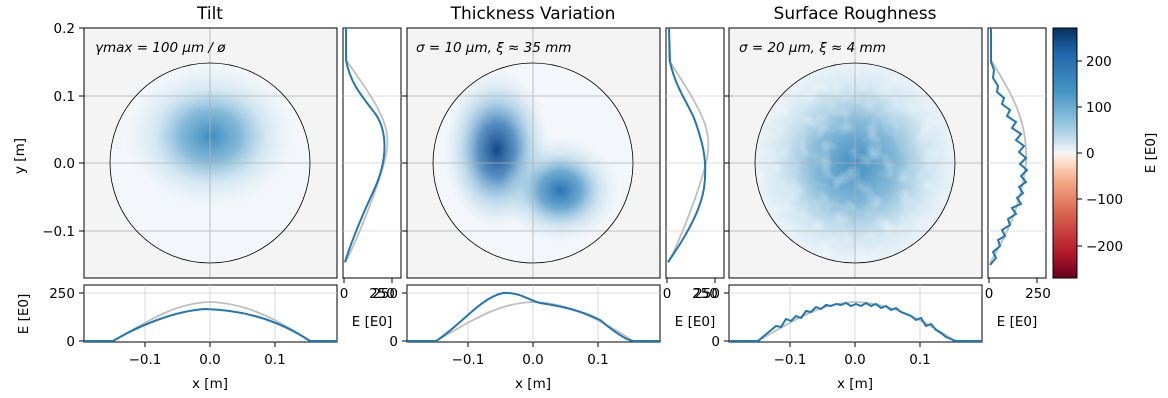 The width and height of the screenshot is (1168, 398). Describe the element at coordinates (58, 232) in the screenshot. I see `y-tick-label: −0.1` at that location.